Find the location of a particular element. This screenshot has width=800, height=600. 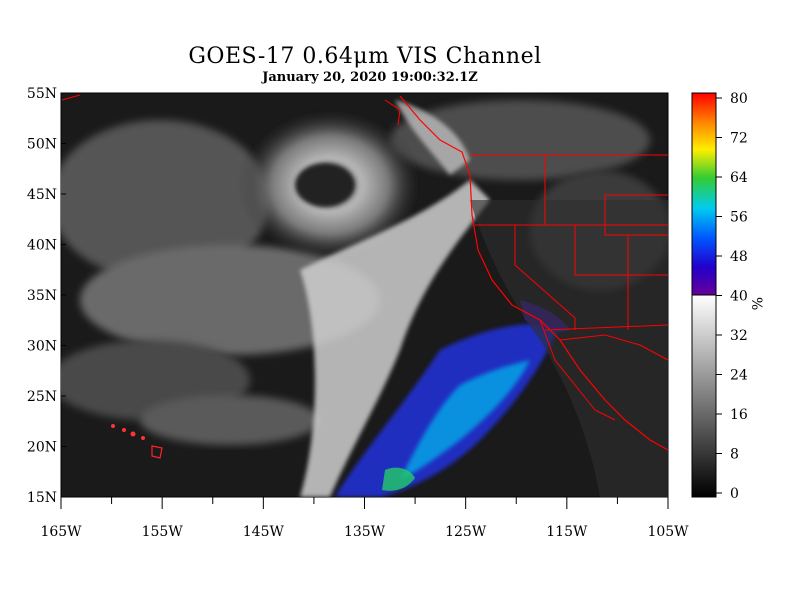

colorbar-unit: % is located at coordinates (756, 303).